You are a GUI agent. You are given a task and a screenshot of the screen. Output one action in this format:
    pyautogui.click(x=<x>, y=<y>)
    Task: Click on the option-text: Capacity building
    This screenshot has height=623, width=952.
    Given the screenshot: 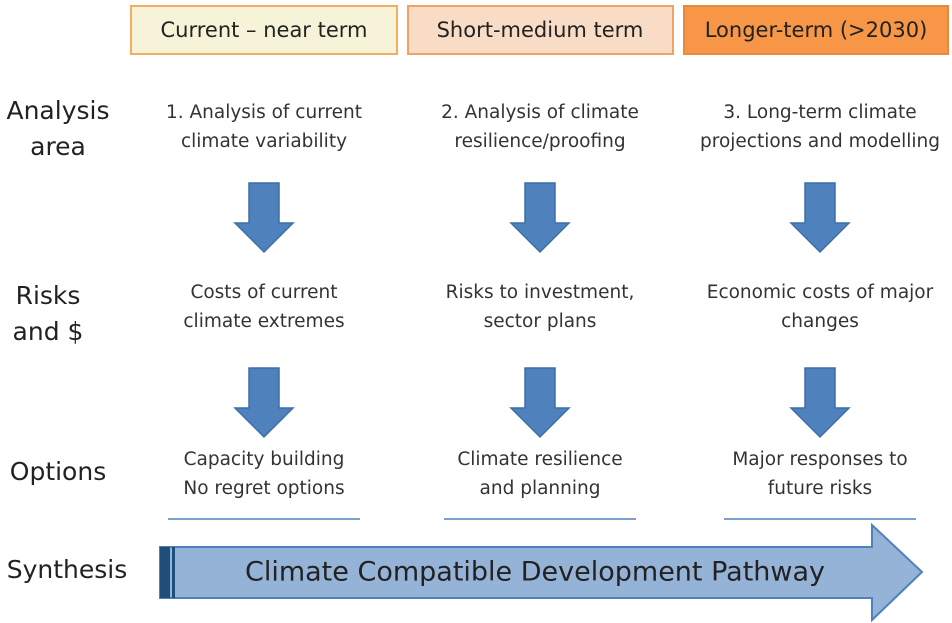 What is the action you would take?
    pyautogui.click(x=264, y=459)
    